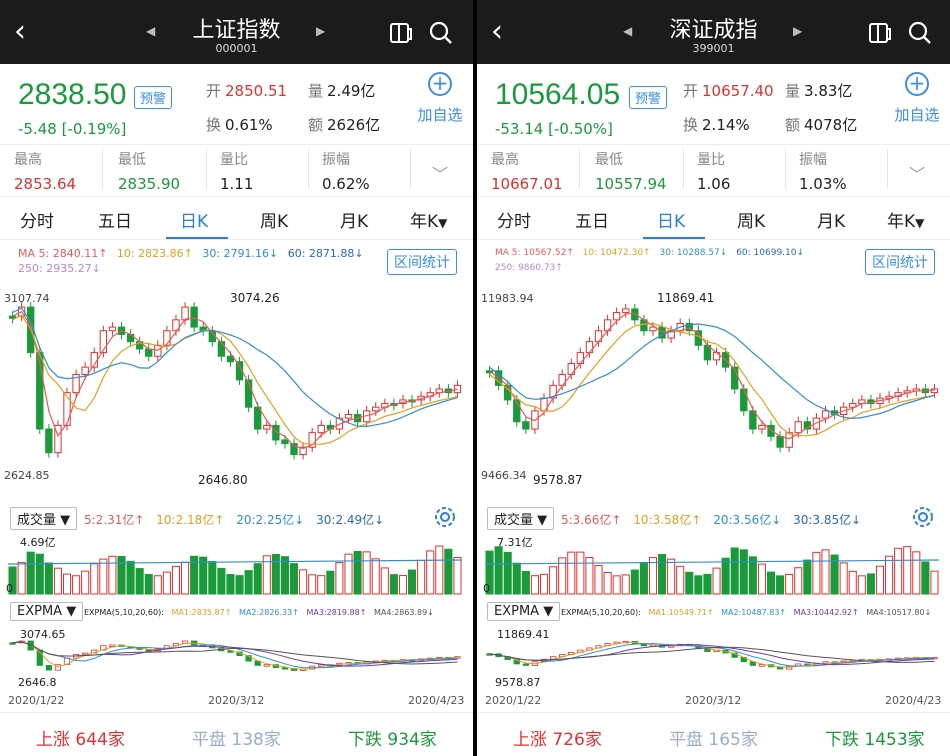  What do you see at coordinates (197, 238) in the screenshot?
I see `active-tab-indicator` at bounding box center [197, 238].